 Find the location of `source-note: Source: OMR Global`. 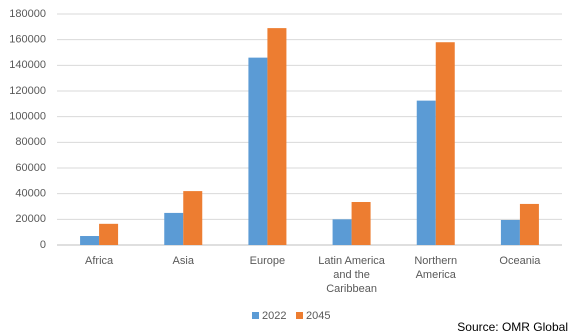

source-note: Source: OMR Global is located at coordinates (512, 327).